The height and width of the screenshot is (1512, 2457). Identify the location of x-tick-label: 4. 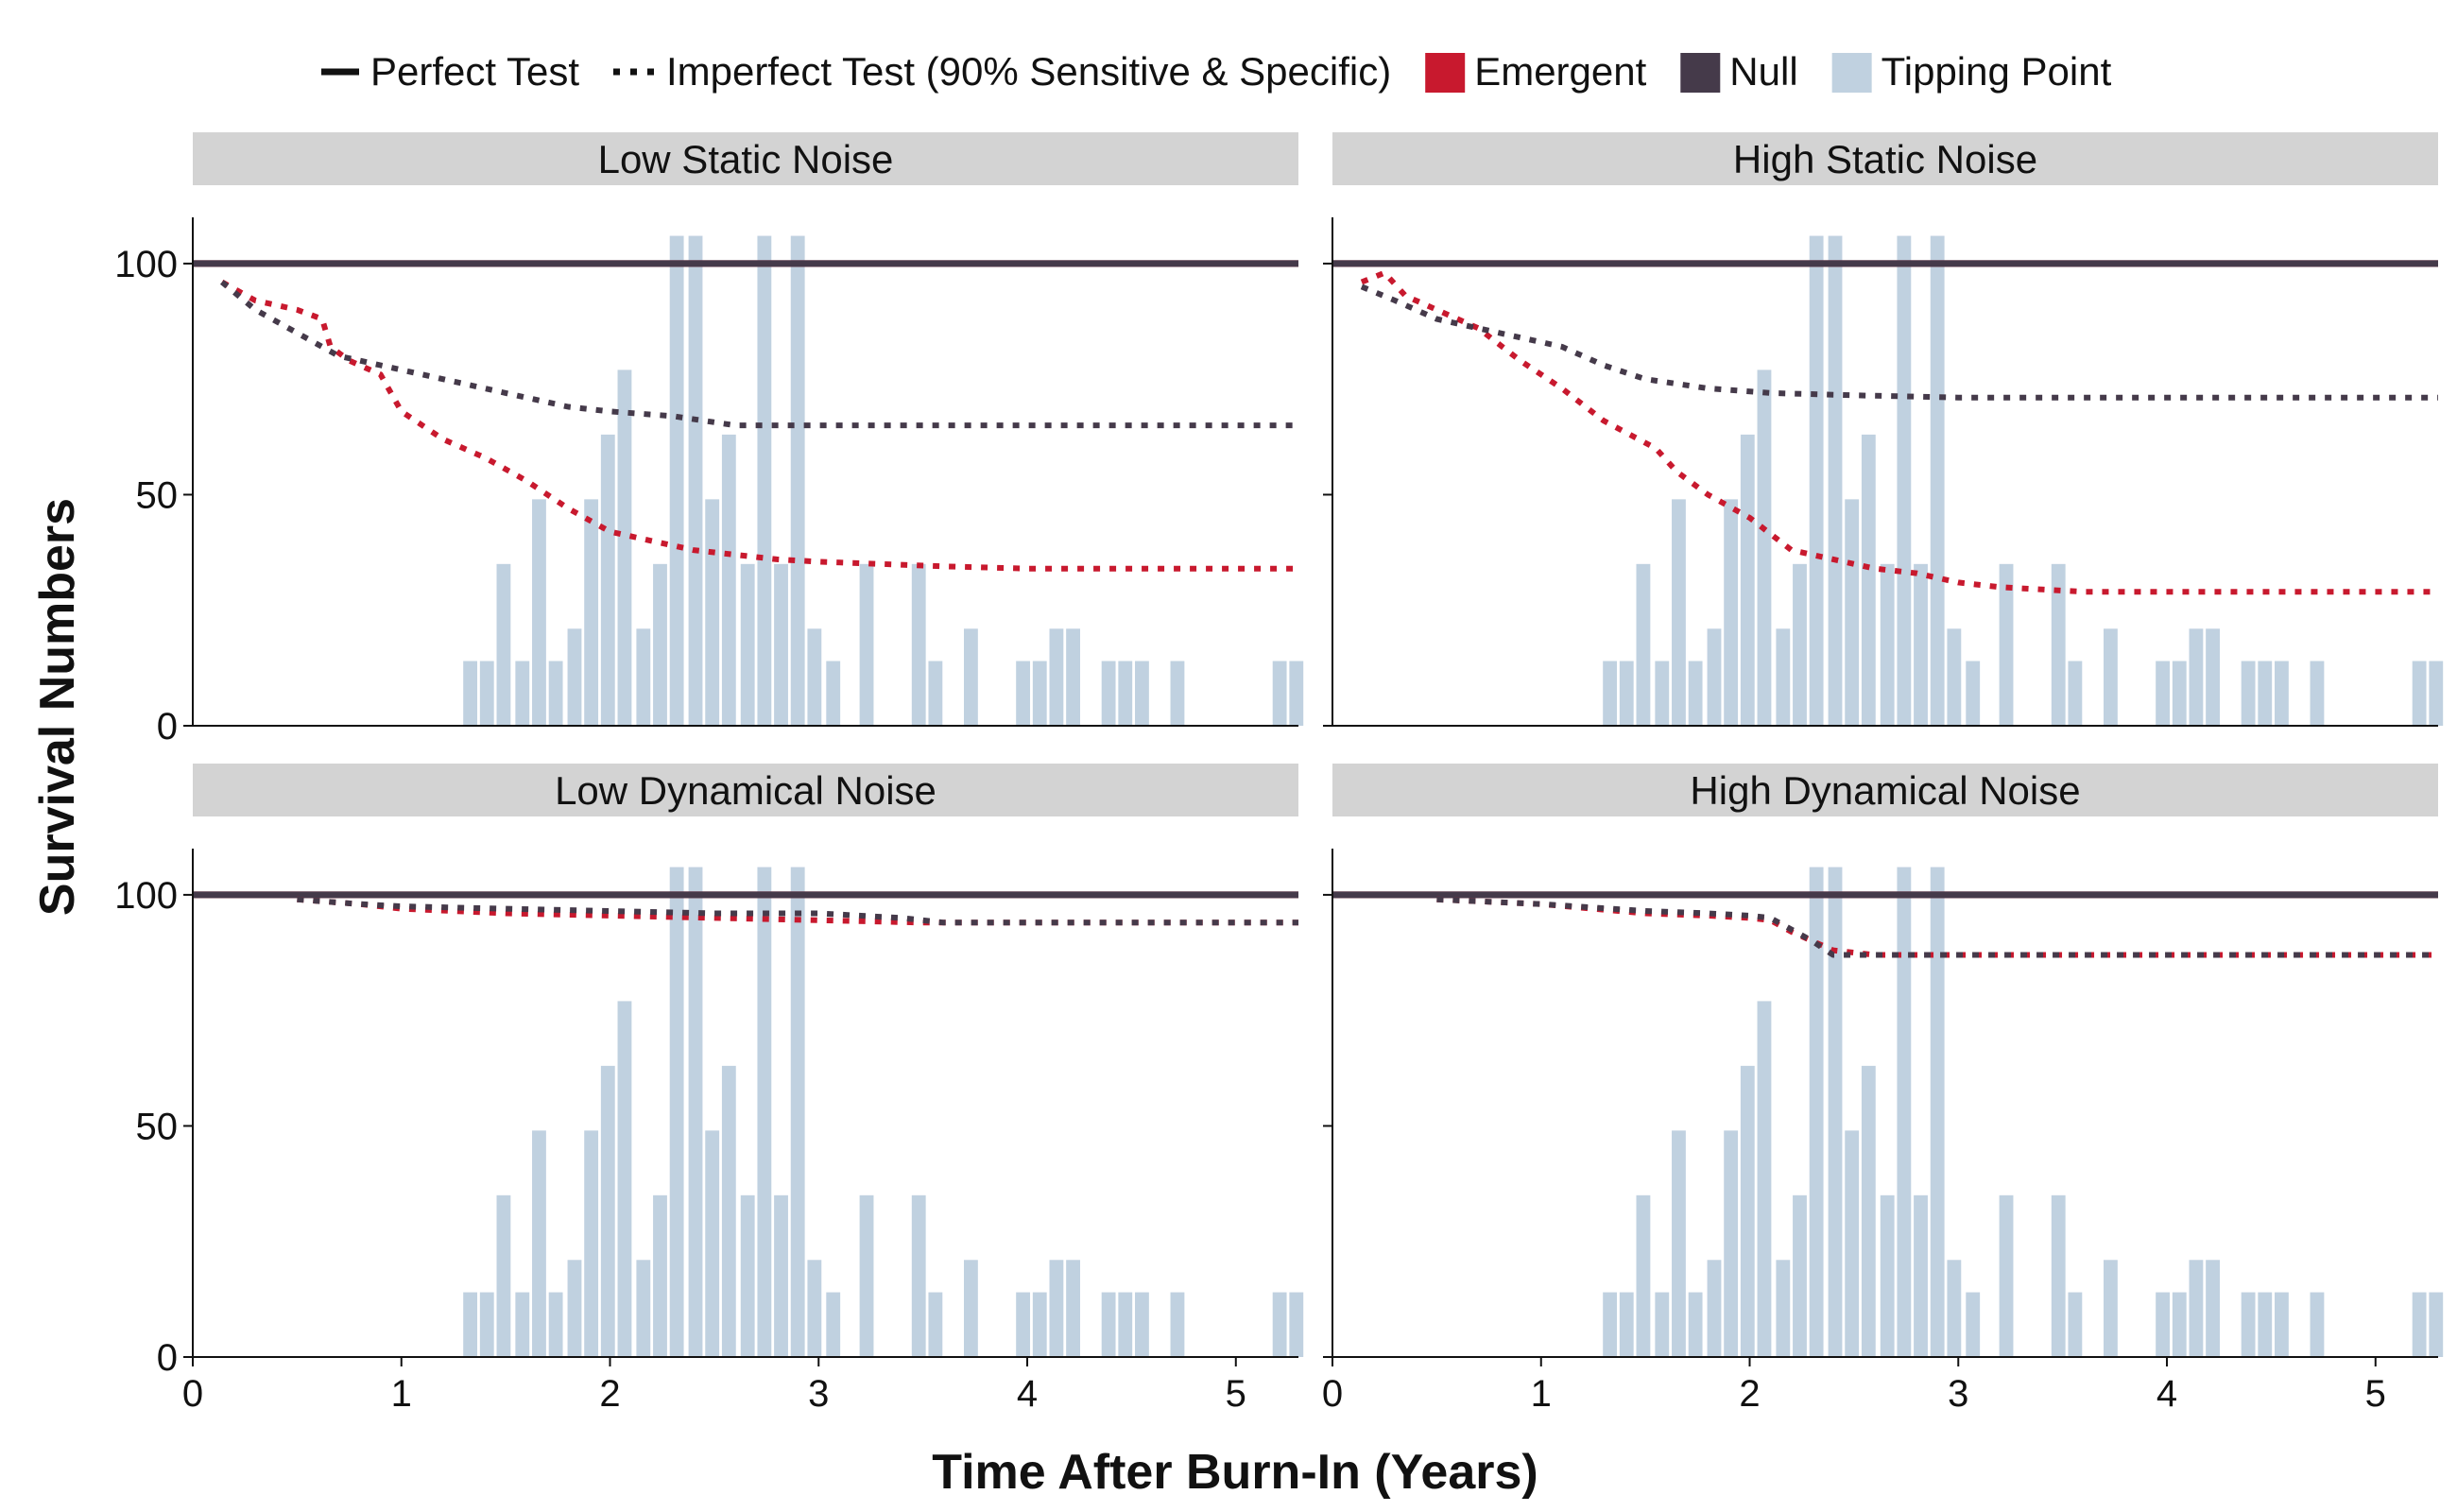
(2166, 1394).